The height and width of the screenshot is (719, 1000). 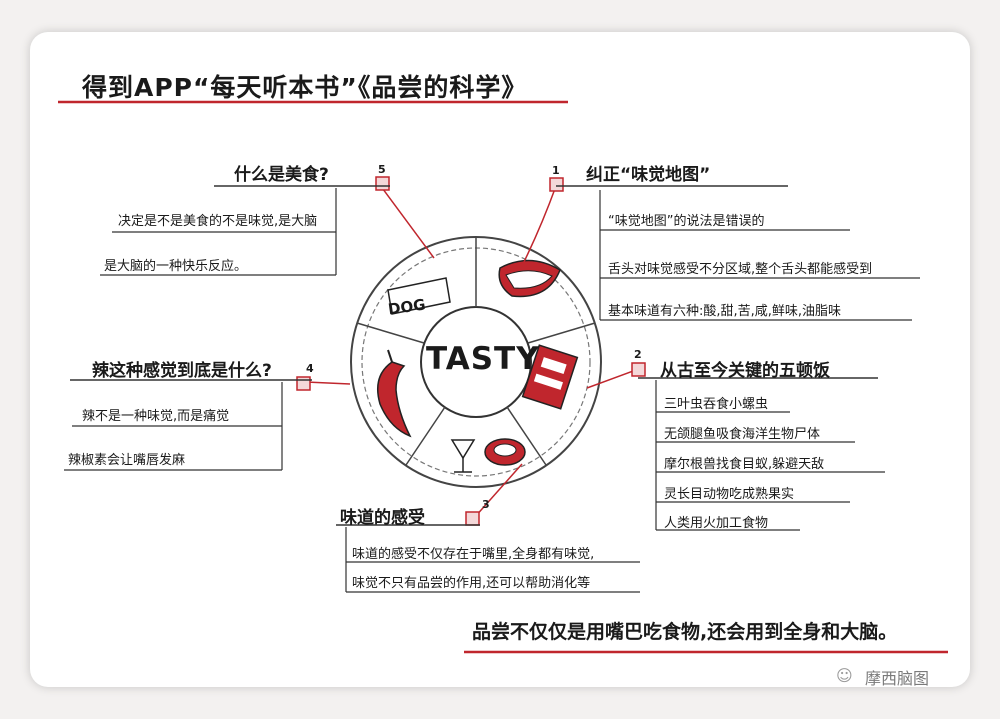 I want to click on summary-text: 品尝不仅仅是用嘴巴吃食物,还会用到全身和大脑。, so click(x=685, y=632).